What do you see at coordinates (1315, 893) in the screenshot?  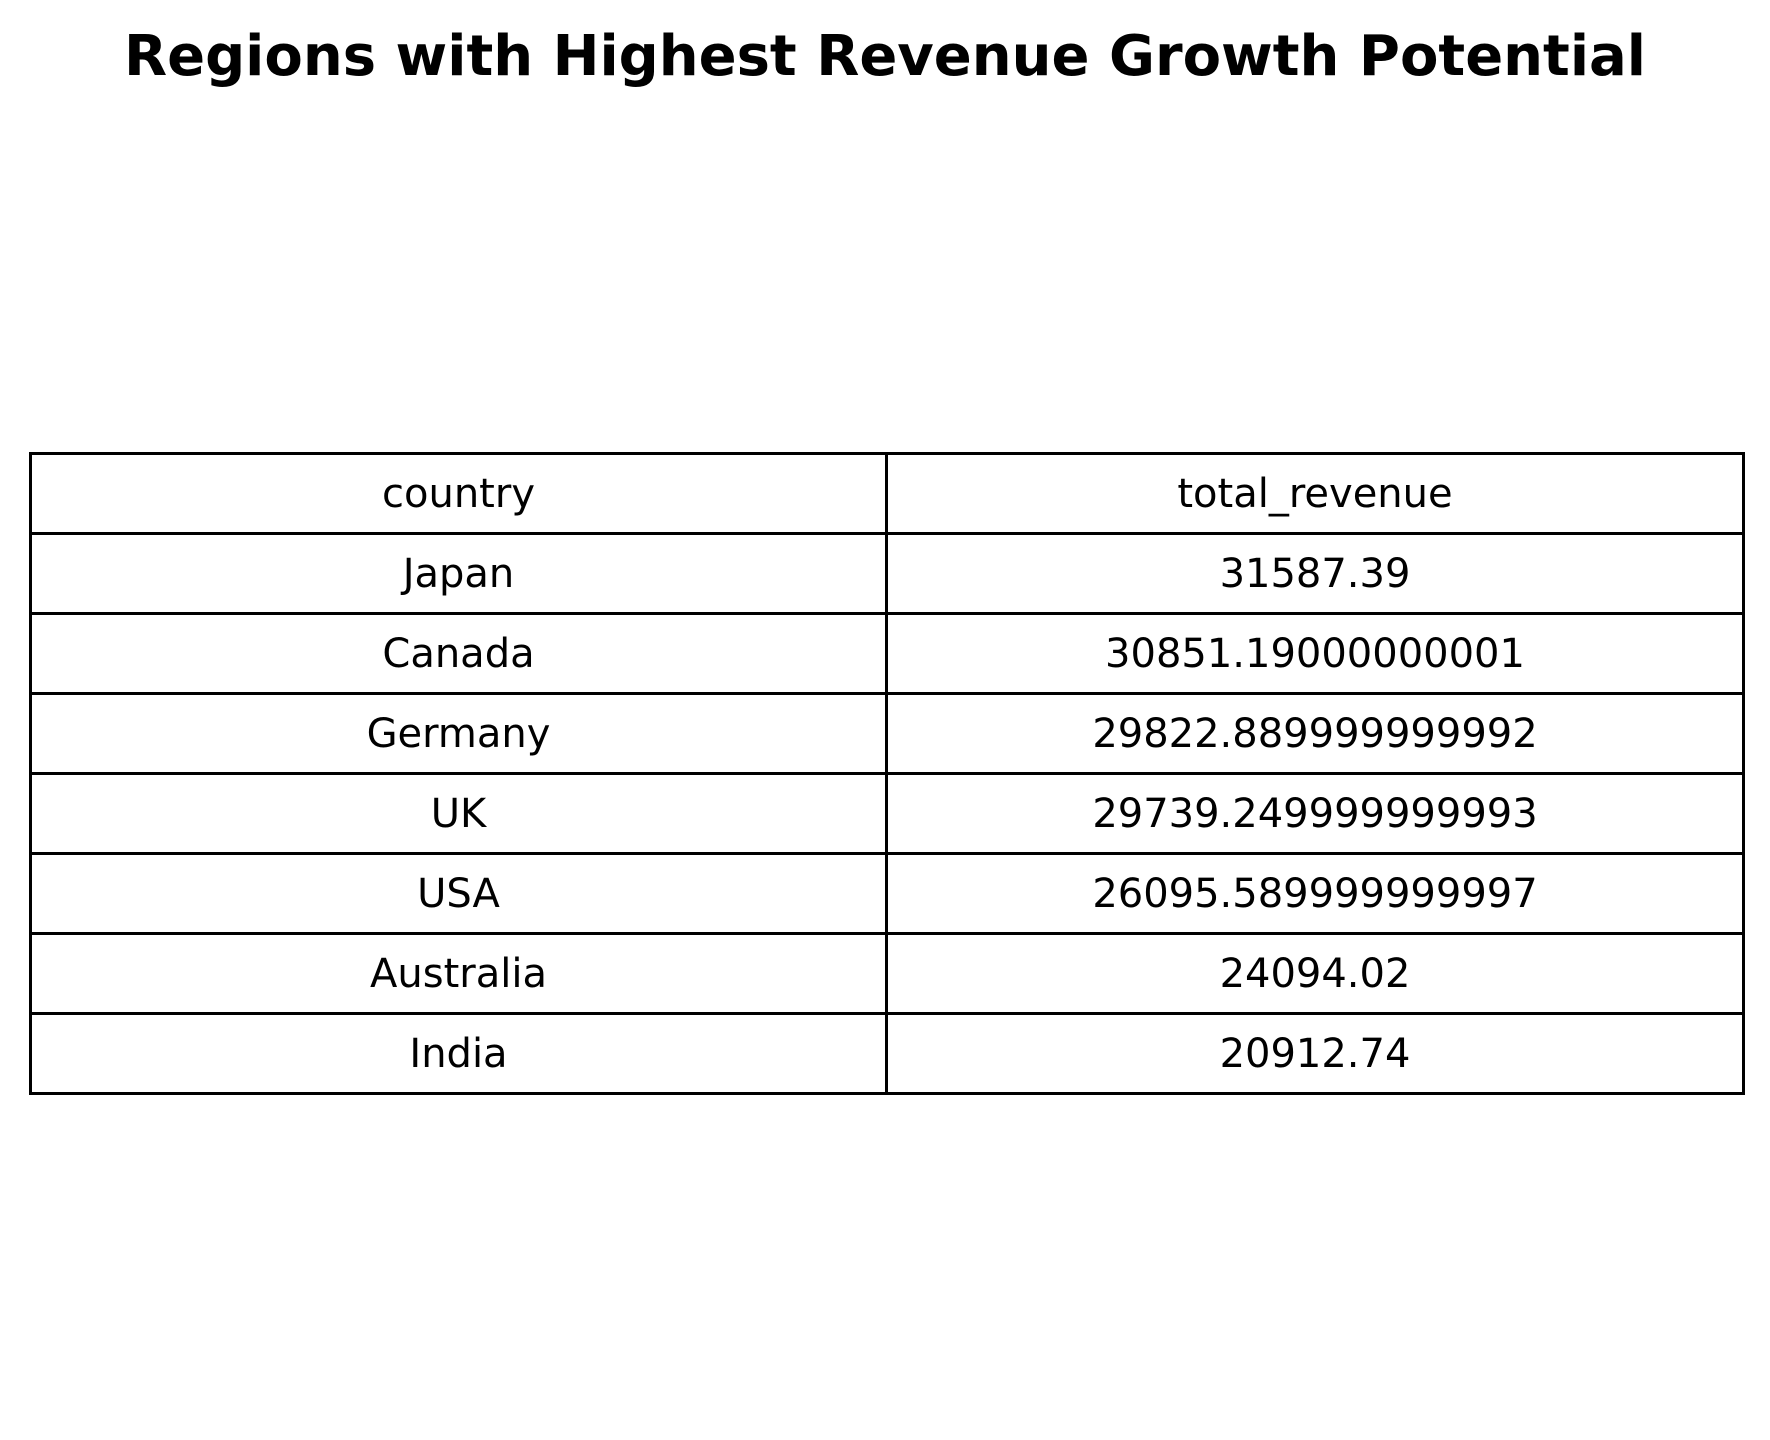 I see `cell-total-revenue: 26095.589999999997` at bounding box center [1315, 893].